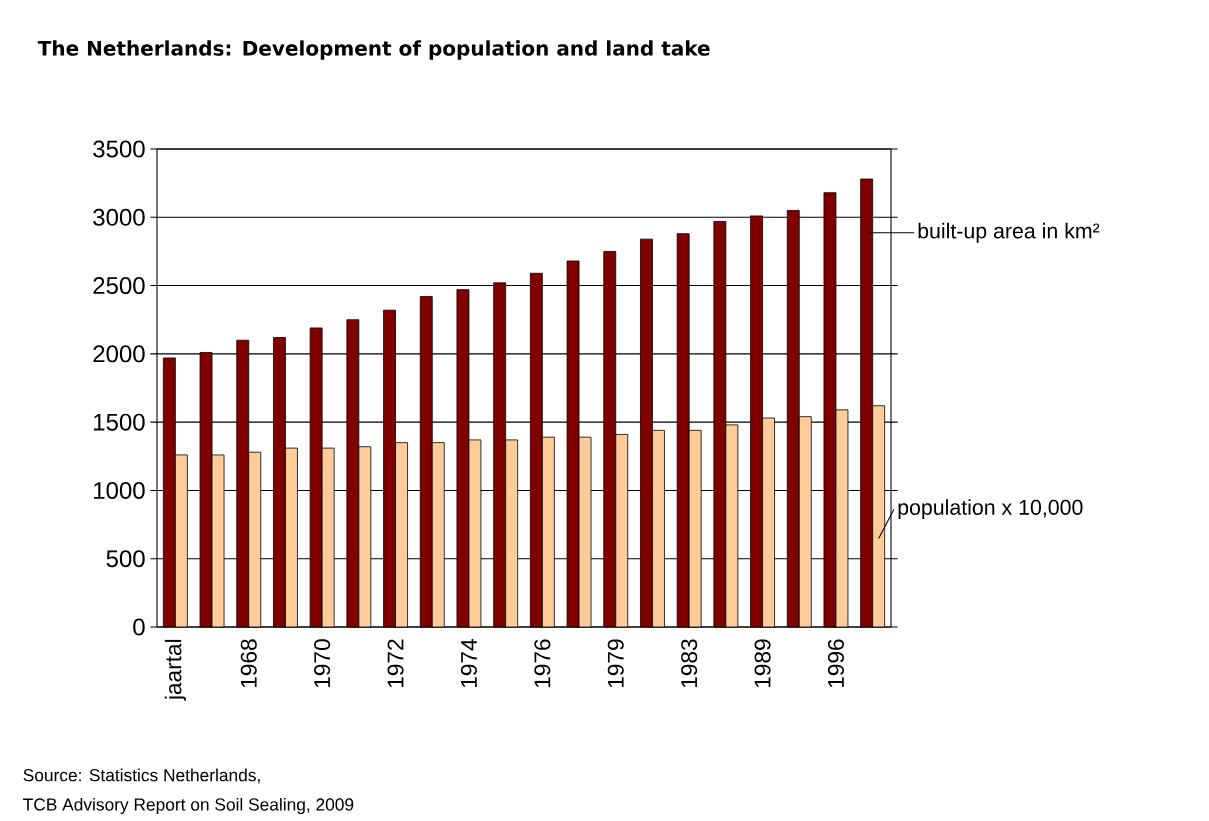 Image resolution: width=1209 pixels, height=821 pixels. What do you see at coordinates (141, 776) in the screenshot?
I see `source-note: Source: Statistics Netherlands,` at bounding box center [141, 776].